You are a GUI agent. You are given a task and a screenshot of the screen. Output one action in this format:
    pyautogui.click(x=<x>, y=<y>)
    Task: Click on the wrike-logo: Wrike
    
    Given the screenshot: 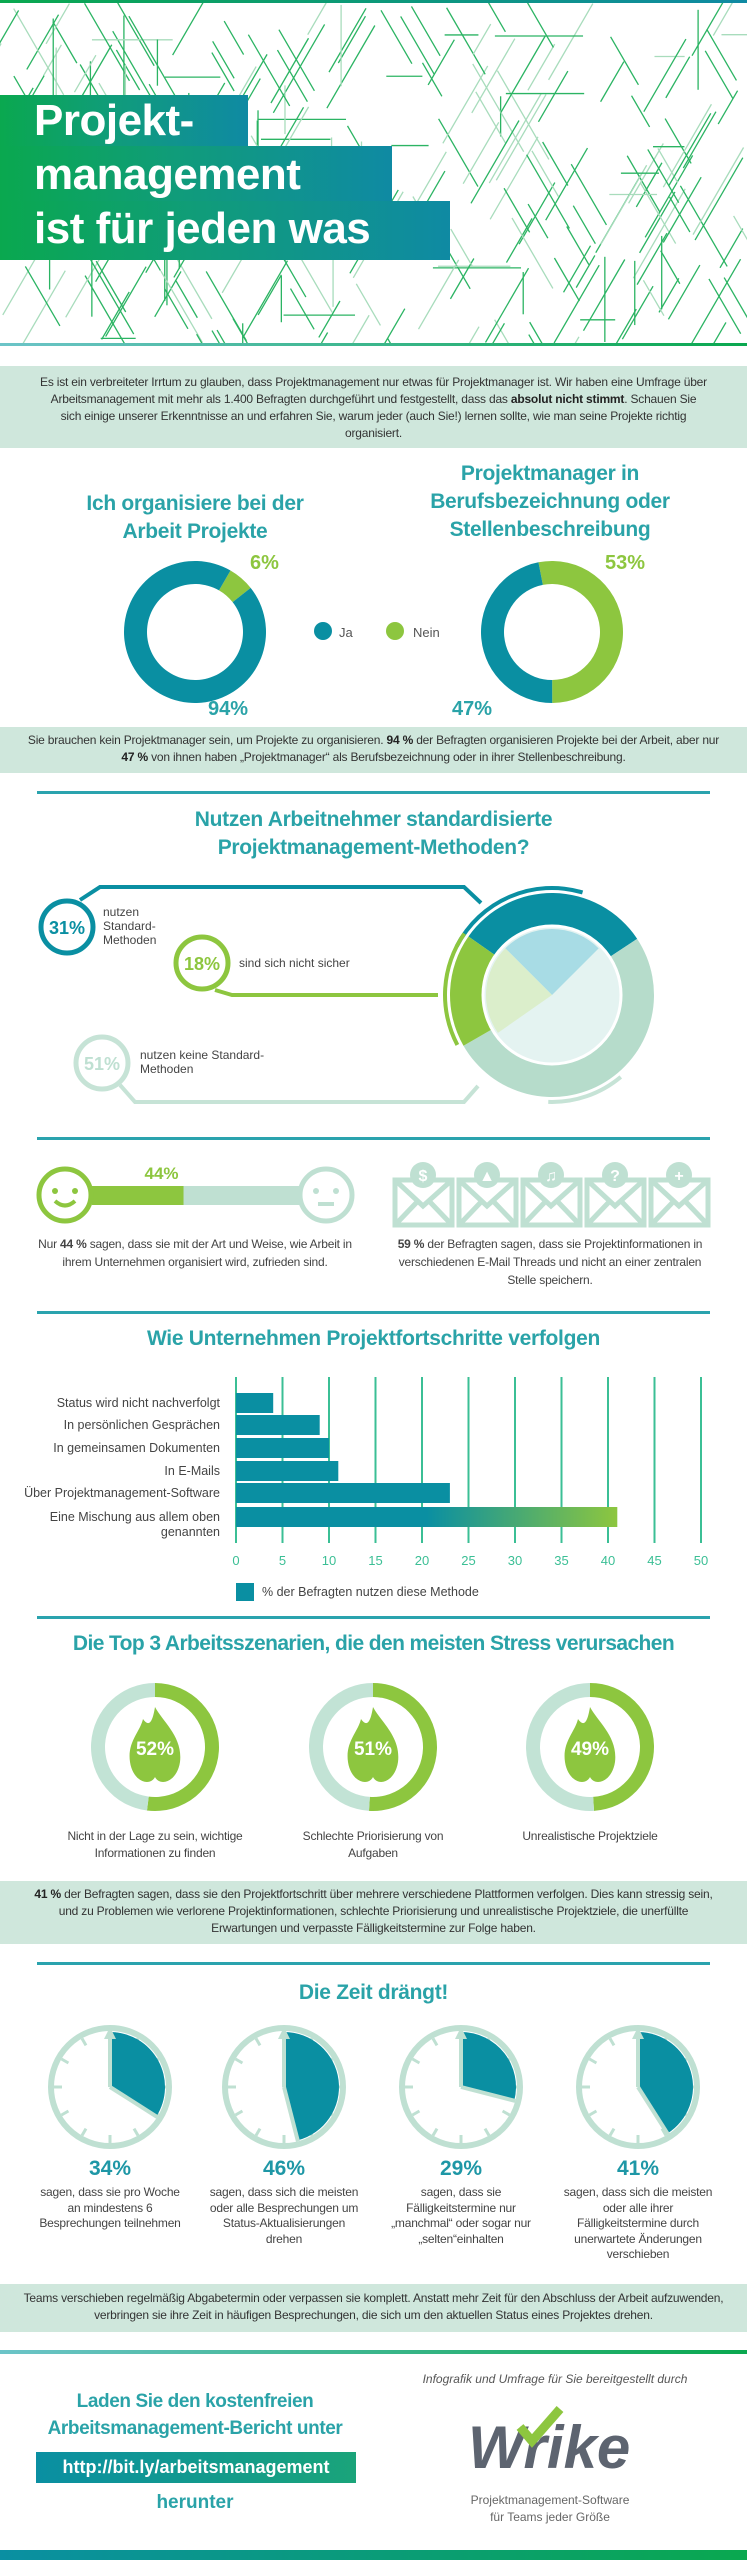 What is the action you would take?
    pyautogui.click(x=550, y=2442)
    